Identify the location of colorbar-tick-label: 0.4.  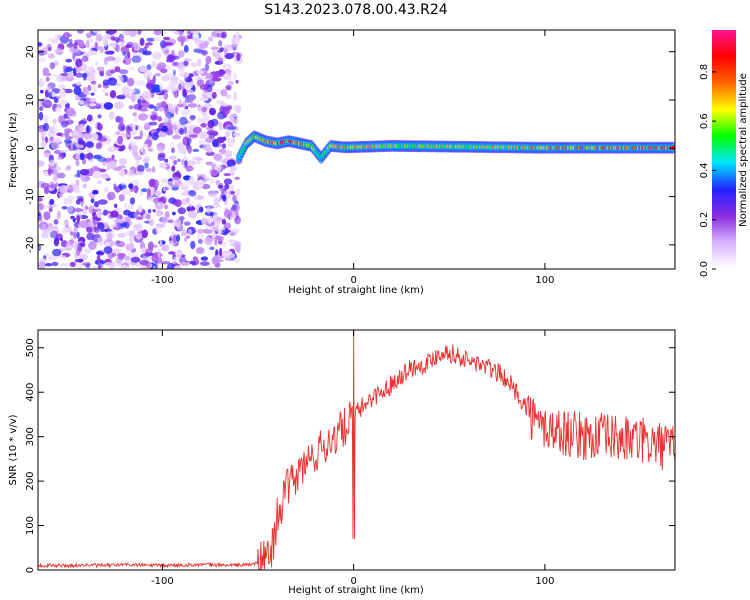
(704, 170).